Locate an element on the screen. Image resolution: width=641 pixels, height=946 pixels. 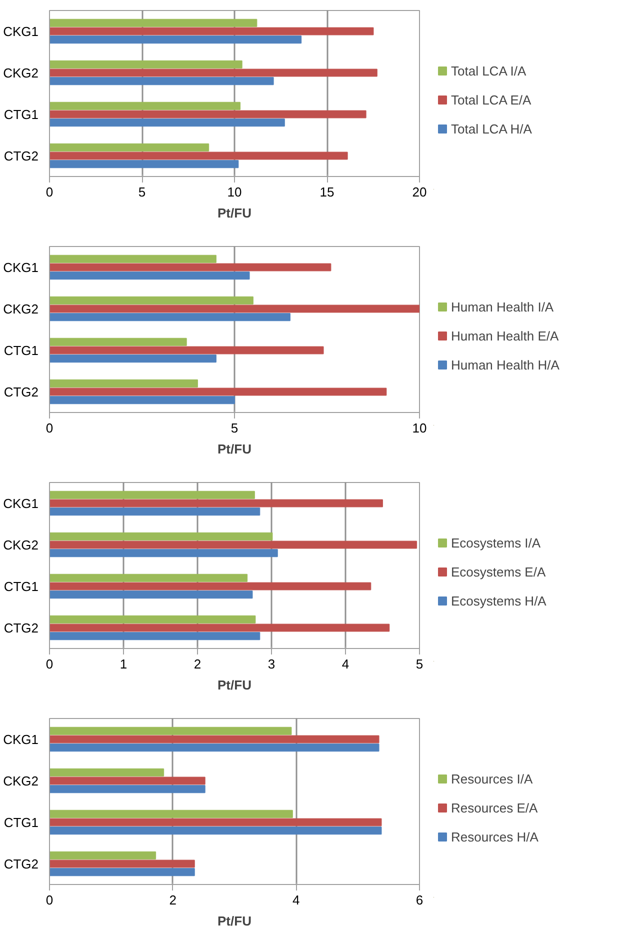
legend-label: Total LCA I/A is located at coordinates (488, 70).